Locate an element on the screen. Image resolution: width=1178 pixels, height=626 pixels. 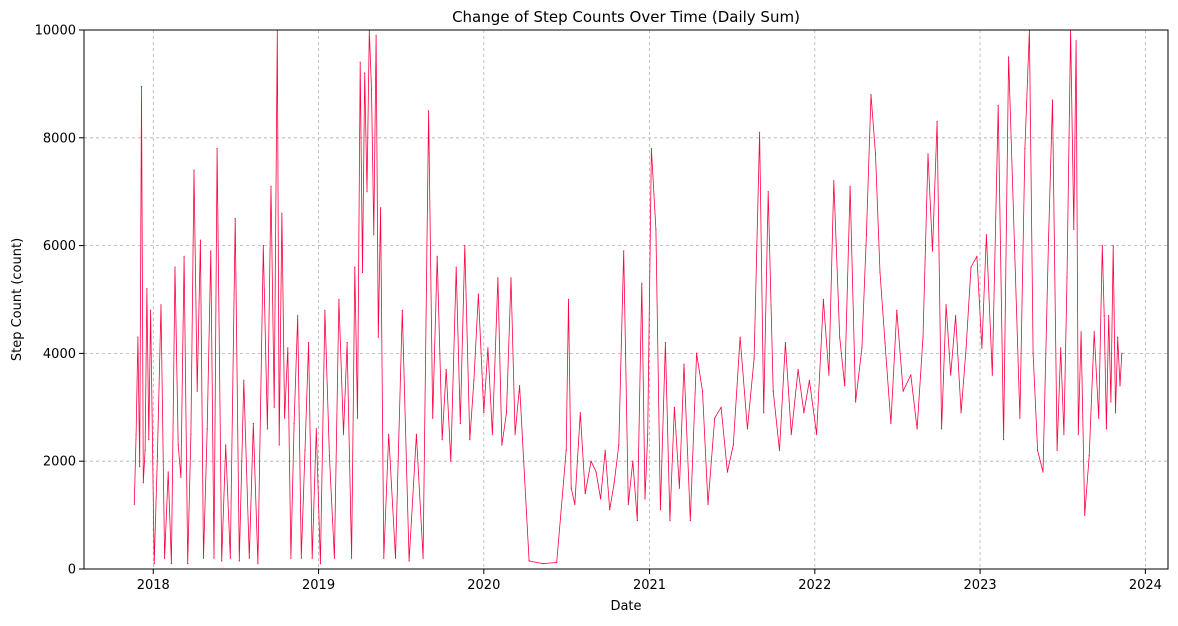
x-axis: 2018 2019 2020 2021 2022 2023 2024 is located at coordinates (649, 581).